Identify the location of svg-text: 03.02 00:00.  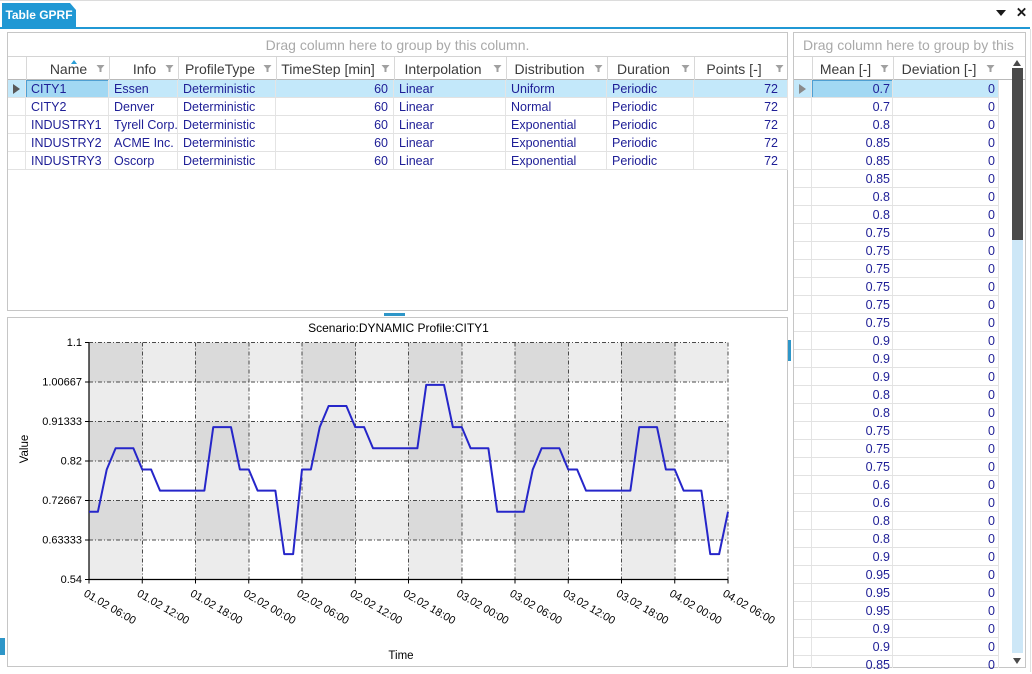
(482, 607).